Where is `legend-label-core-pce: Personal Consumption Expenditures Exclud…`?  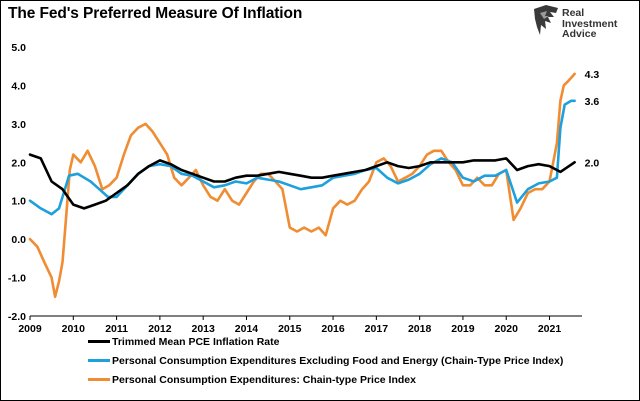 legend-label-core-pce: Personal Consumption Expenditures Exclud… is located at coordinates (338, 361).